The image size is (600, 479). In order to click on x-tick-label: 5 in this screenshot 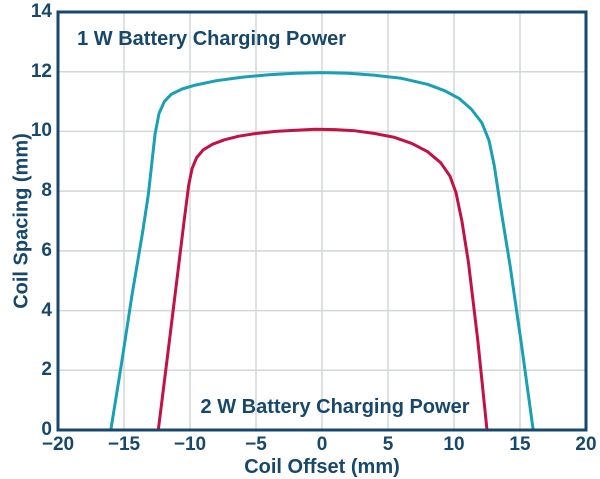, I will do `click(388, 444)`.